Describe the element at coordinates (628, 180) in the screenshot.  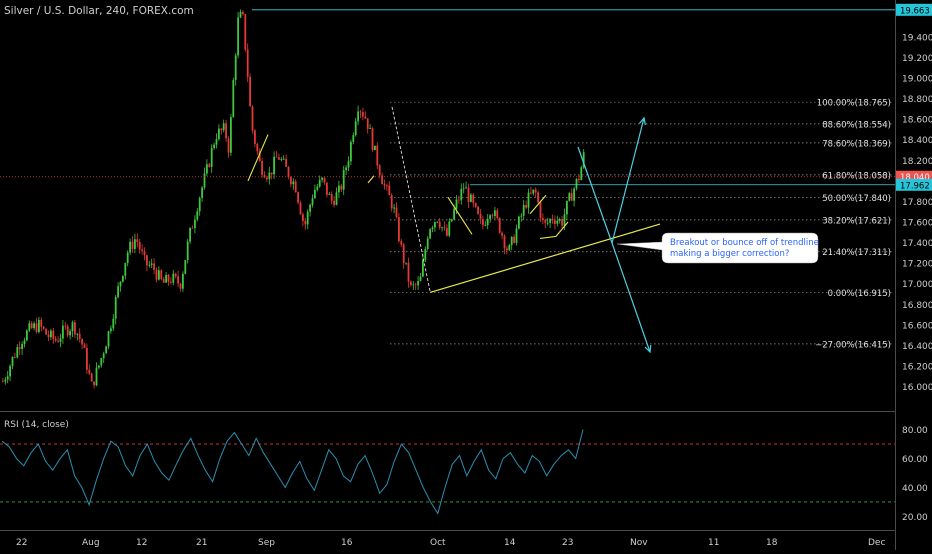
I see `breakout-arrow` at that location.